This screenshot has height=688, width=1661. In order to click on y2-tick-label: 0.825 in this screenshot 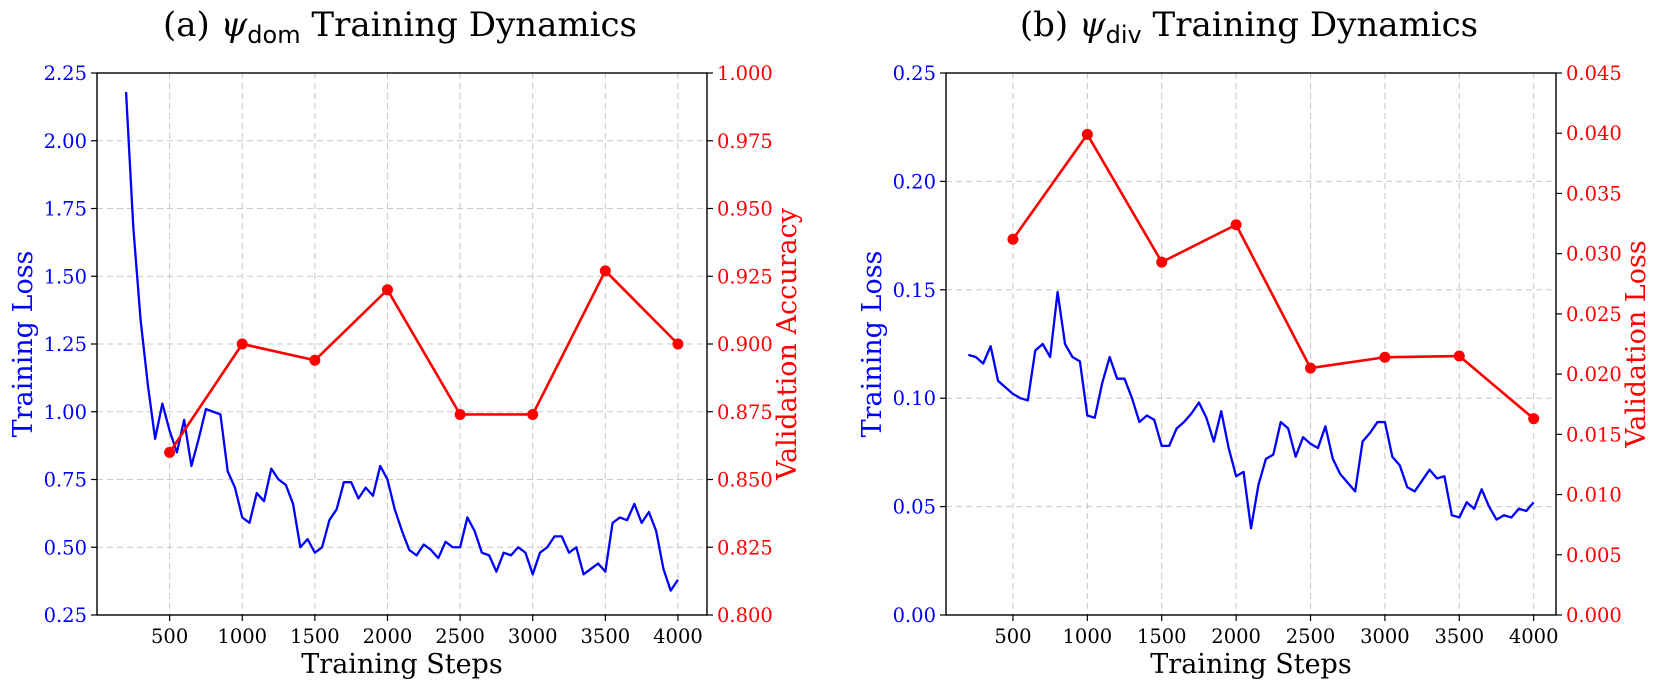, I will do `click(745, 547)`.